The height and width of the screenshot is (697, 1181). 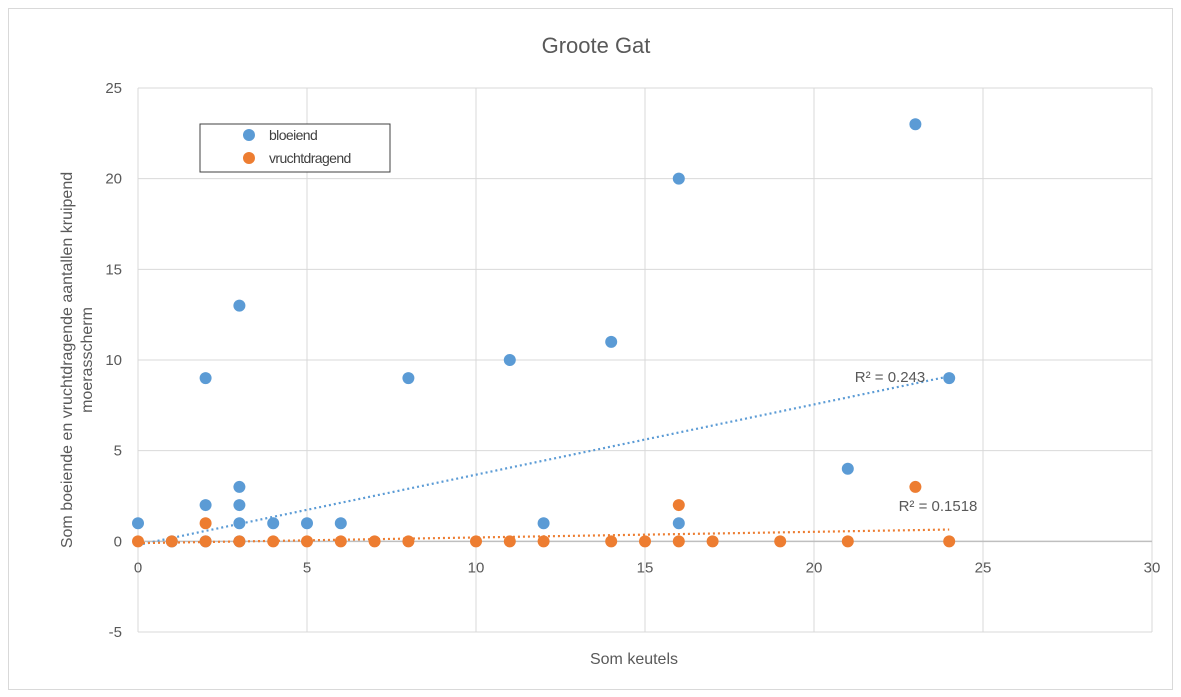 I want to click on y-tick-label: 25, so click(x=113, y=88).